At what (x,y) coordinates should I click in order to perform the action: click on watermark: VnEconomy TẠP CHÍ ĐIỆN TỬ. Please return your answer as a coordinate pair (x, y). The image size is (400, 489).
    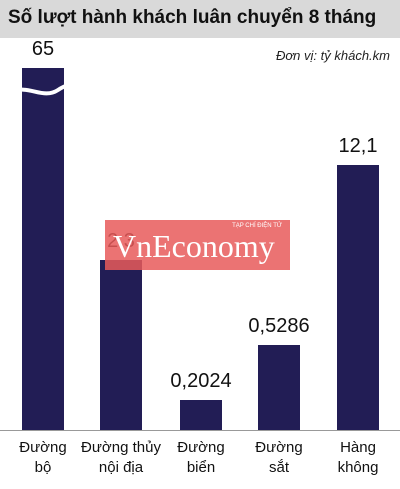
    Looking at the image, I should click on (197, 245).